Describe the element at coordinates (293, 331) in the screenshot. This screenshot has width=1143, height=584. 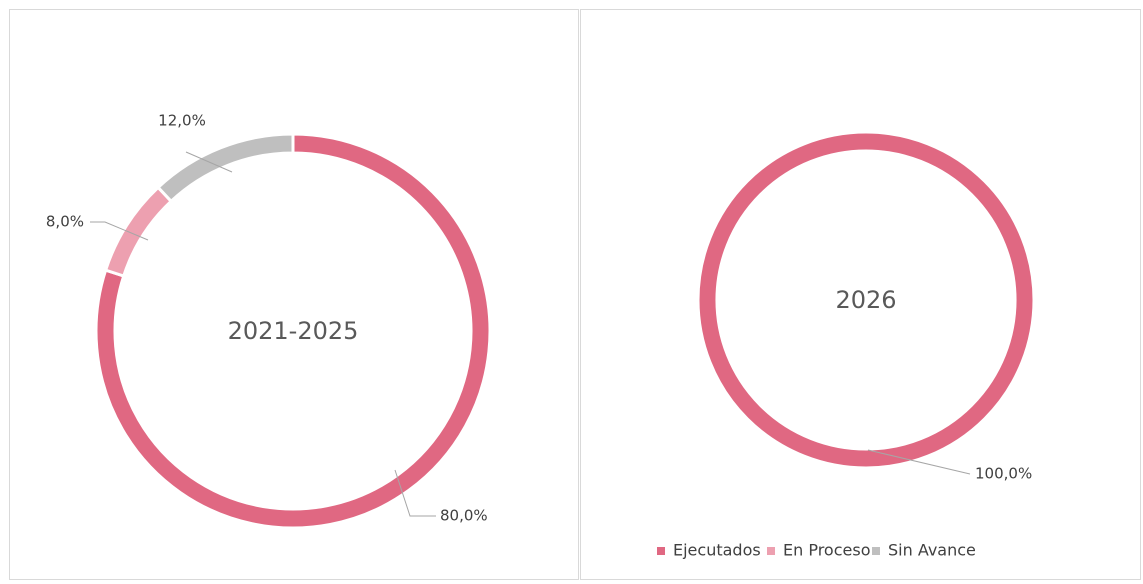
I see `center-title: 2021-2025` at that location.